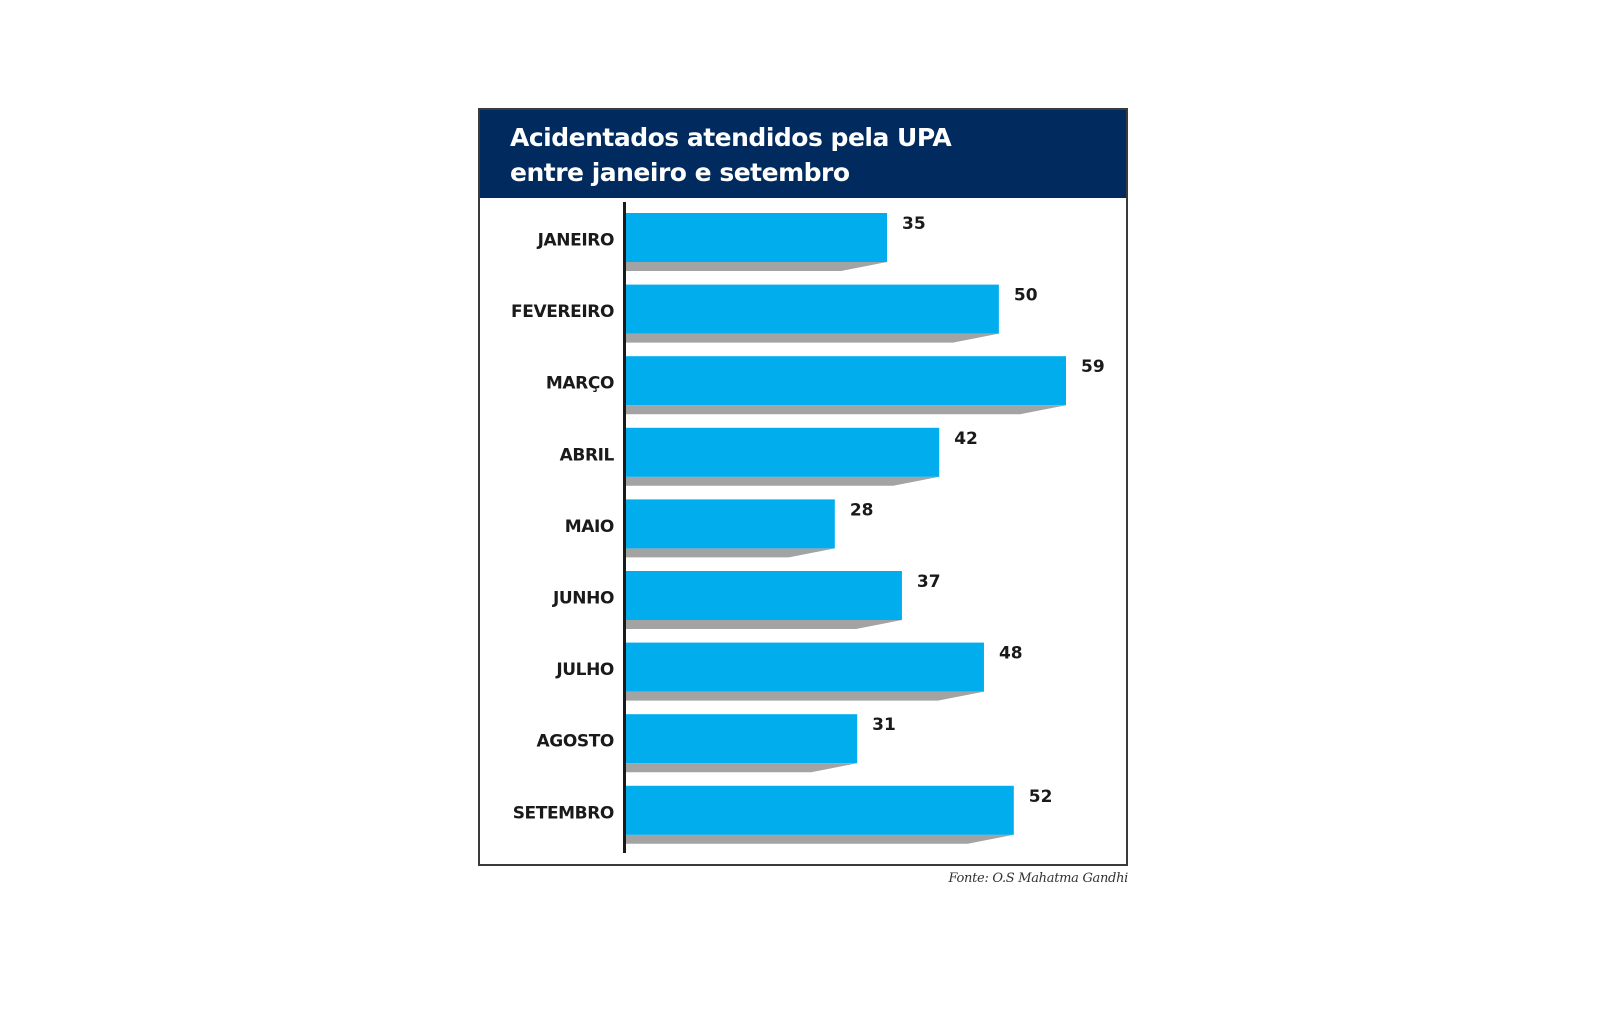  Describe the element at coordinates (583, 599) in the screenshot. I see `category-label: JUNHO` at that location.